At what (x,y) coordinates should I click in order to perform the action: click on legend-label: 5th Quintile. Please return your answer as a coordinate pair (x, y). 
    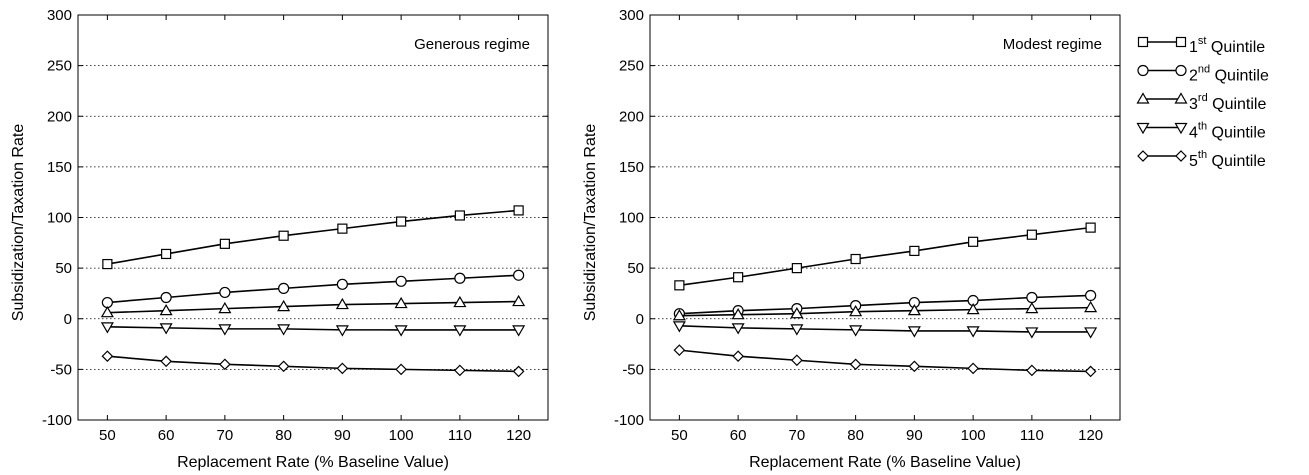
    Looking at the image, I should click on (1227, 159).